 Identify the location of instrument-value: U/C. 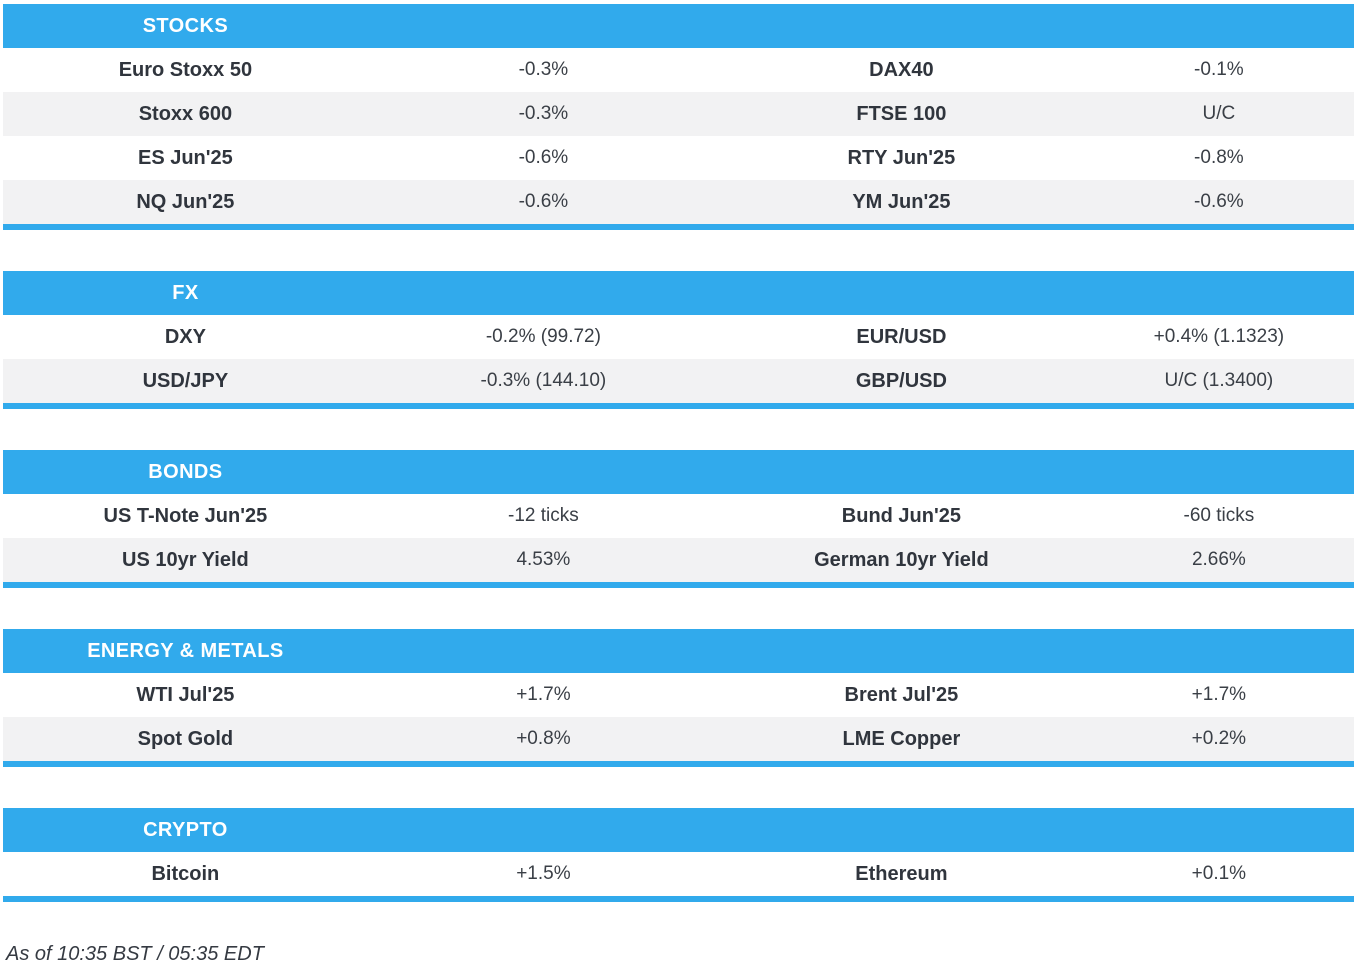
(1219, 113).